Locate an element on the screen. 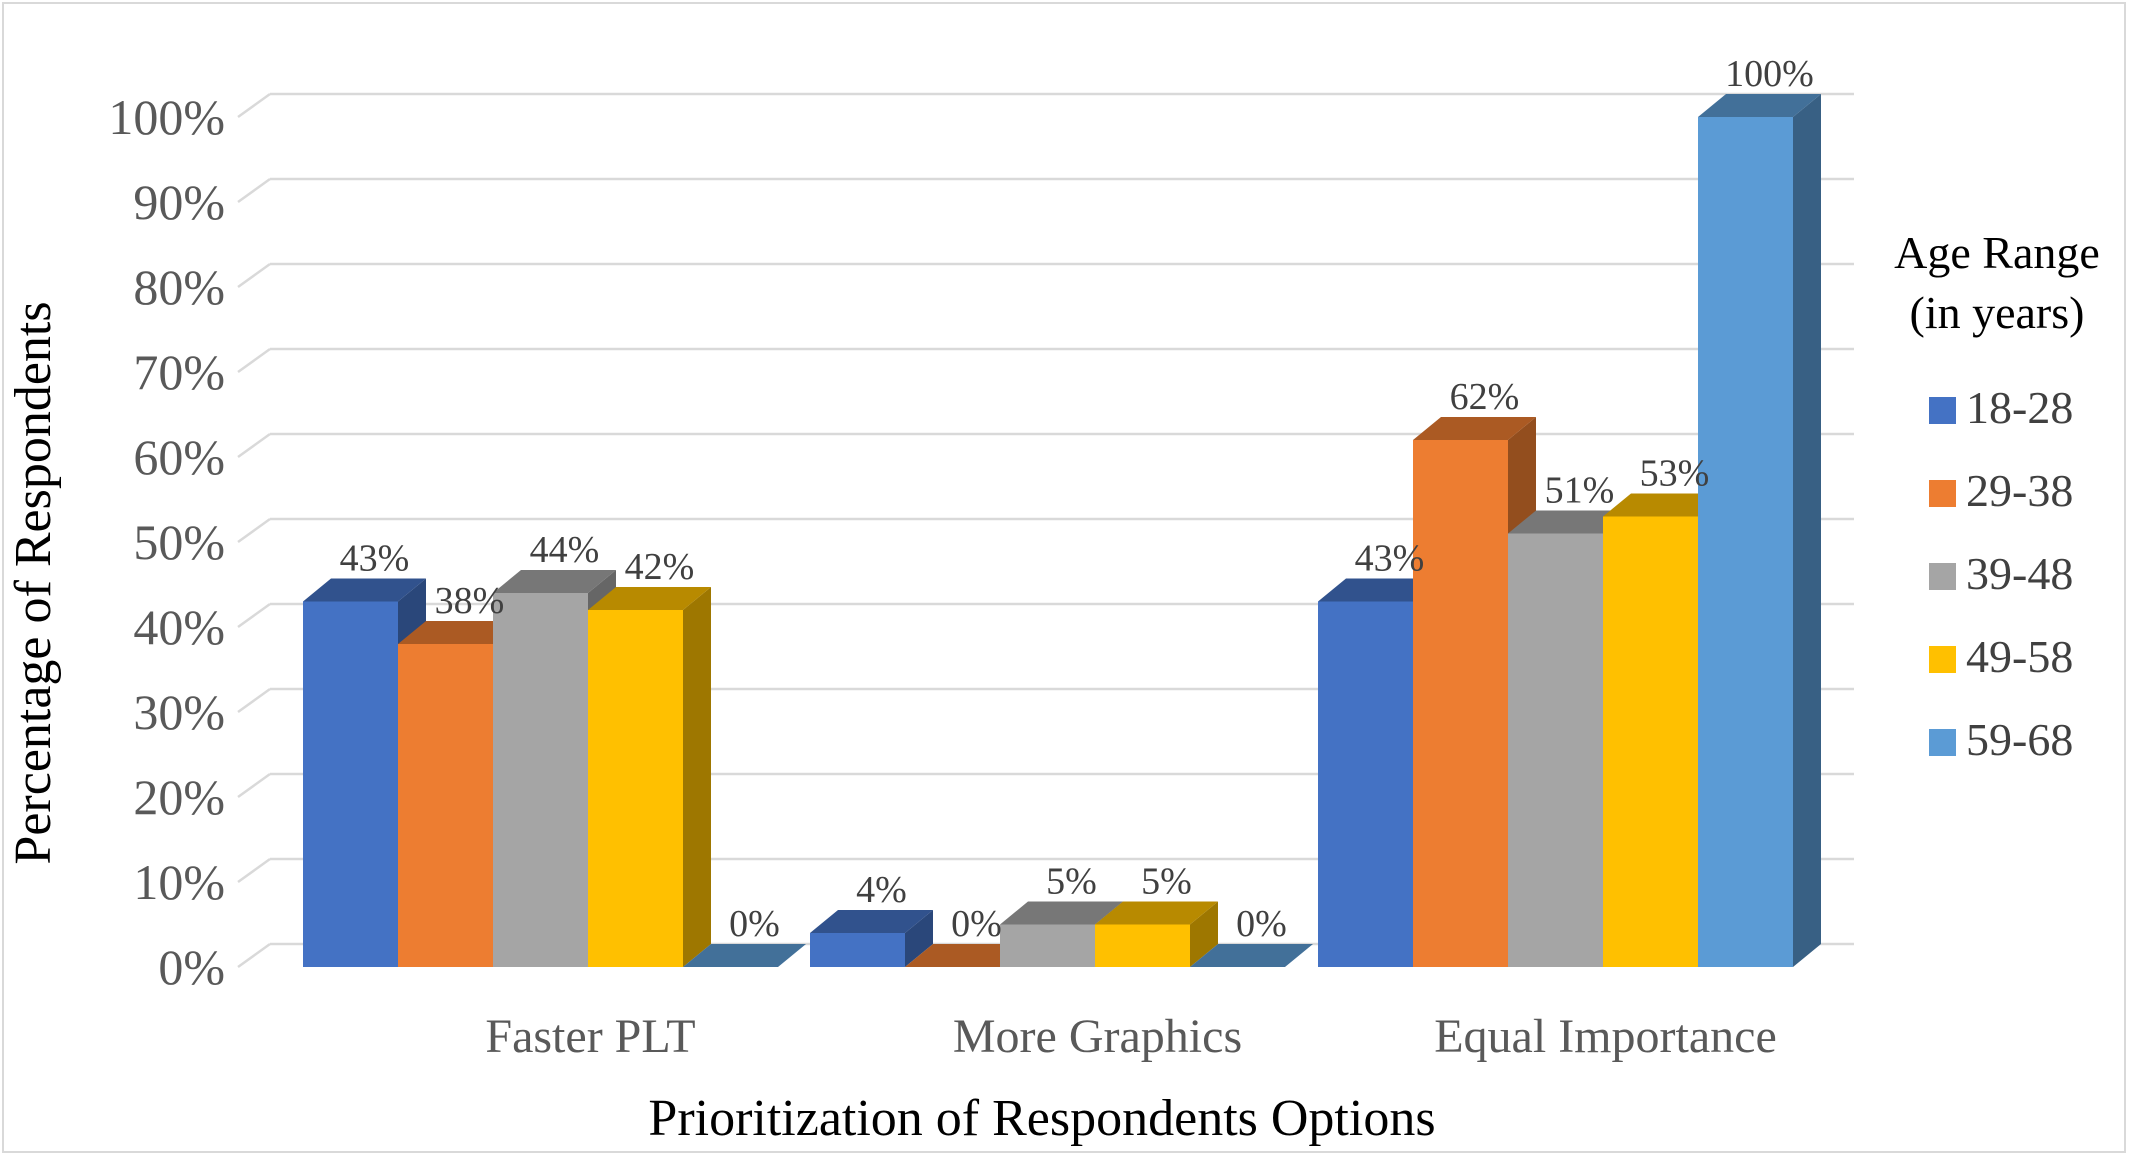 The height and width of the screenshot is (1157, 2130). data-label: 4% is located at coordinates (881, 890).